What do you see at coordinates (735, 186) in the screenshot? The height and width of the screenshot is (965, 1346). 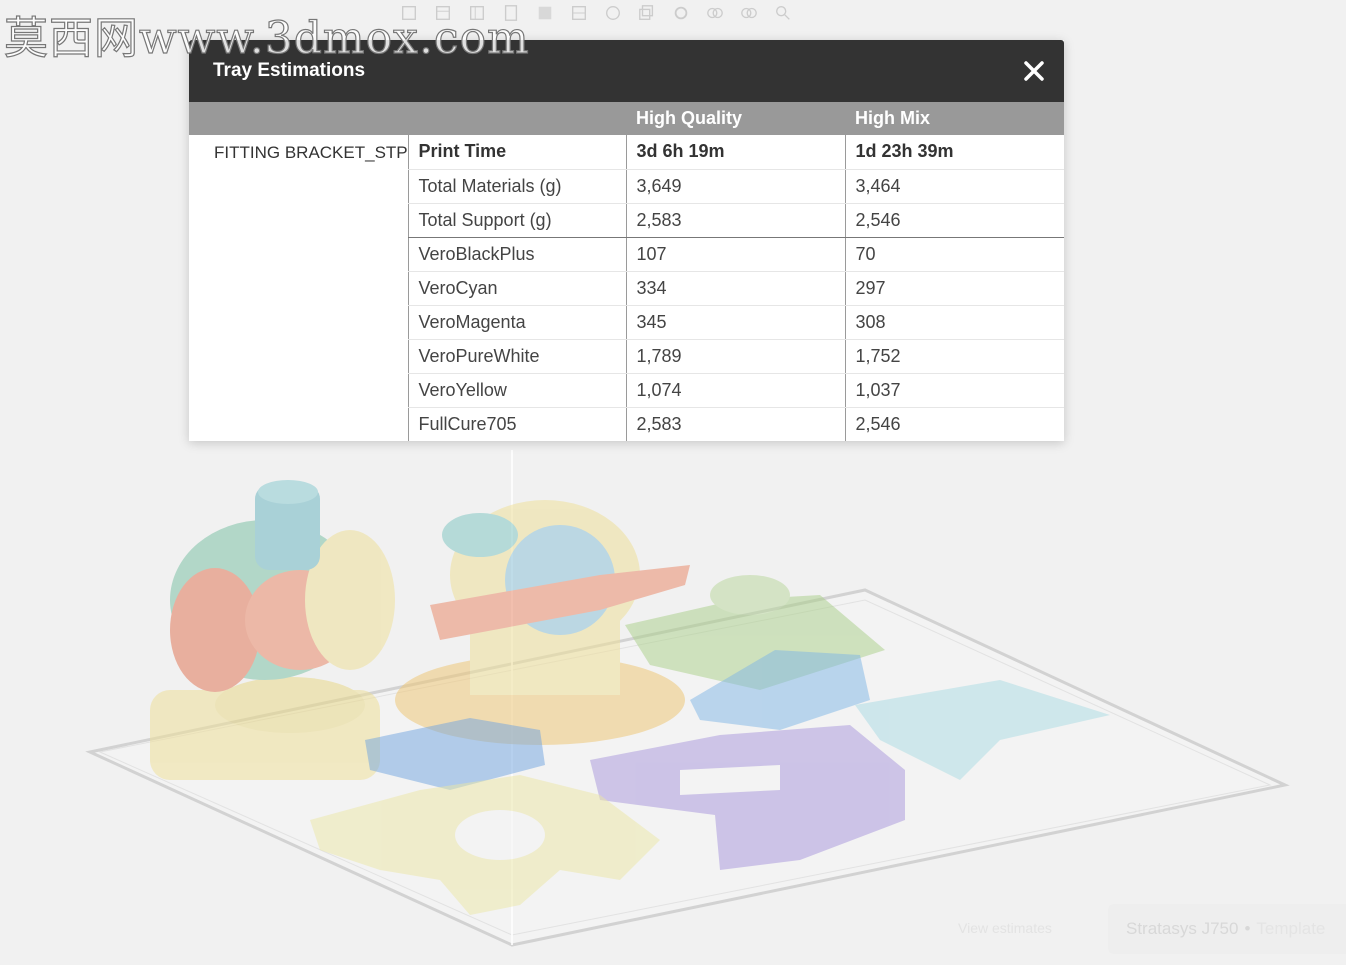 I see `high-quality-value: 3,649` at bounding box center [735, 186].